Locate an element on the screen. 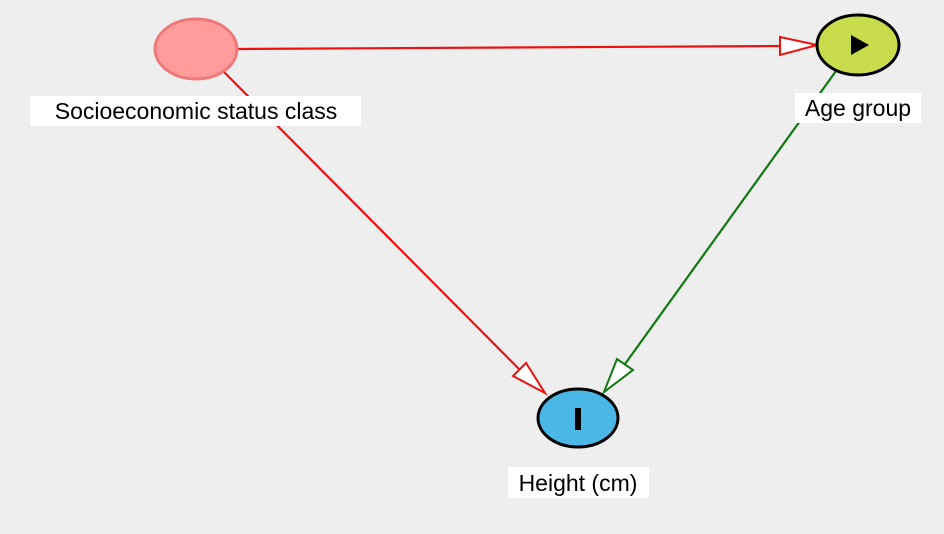 The image size is (944, 534). node-height: Height (cm) is located at coordinates (578, 442).